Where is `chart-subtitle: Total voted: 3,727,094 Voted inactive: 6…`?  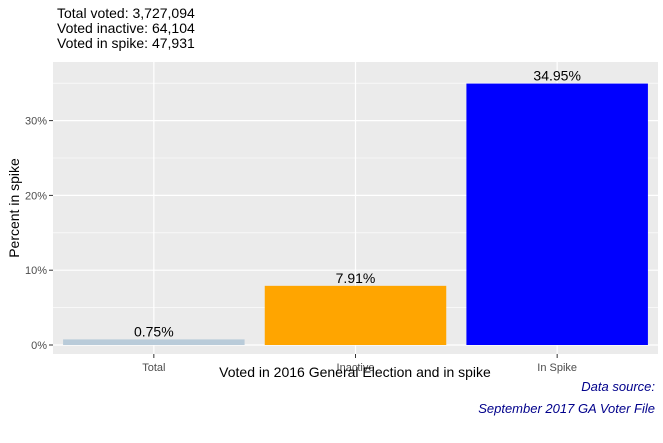 chart-subtitle: Total voted: 3,727,094 Voted inactive: 6… is located at coordinates (126, 28).